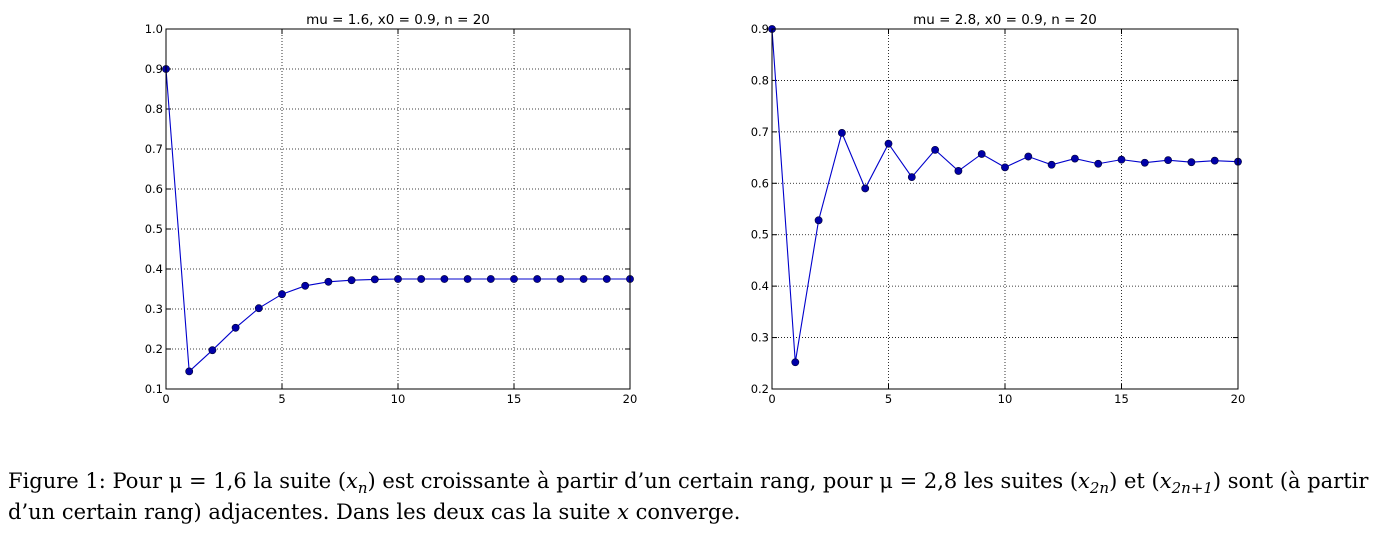  What do you see at coordinates (684, 512) in the screenshot?
I see `caption-text-5: converge.` at bounding box center [684, 512].